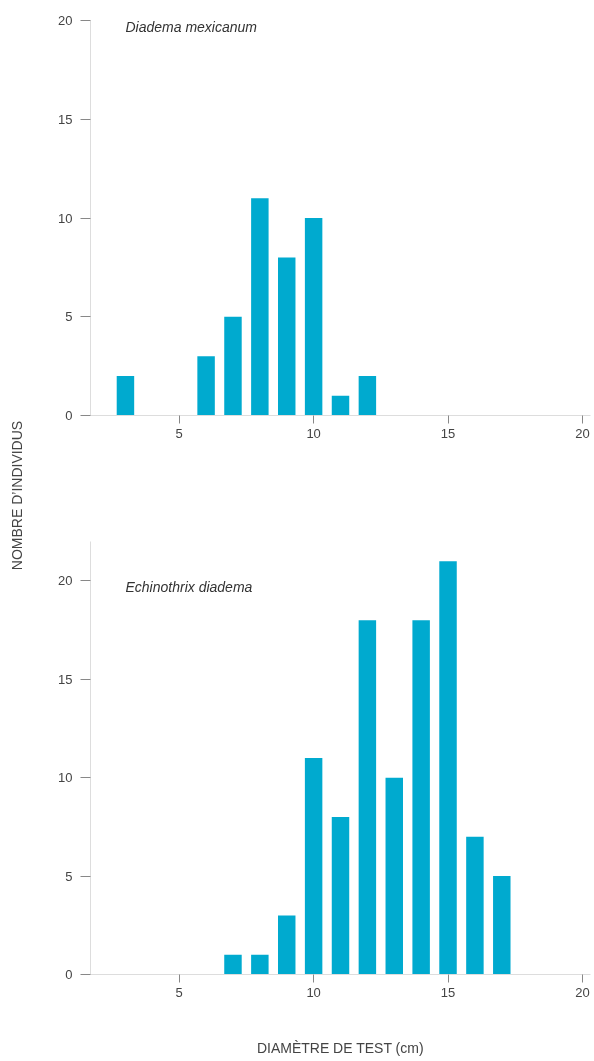 Image resolution: width=594 pixels, height=1061 pixels. What do you see at coordinates (189, 586) in the screenshot?
I see `text: Echinothrix diadema` at bounding box center [189, 586].